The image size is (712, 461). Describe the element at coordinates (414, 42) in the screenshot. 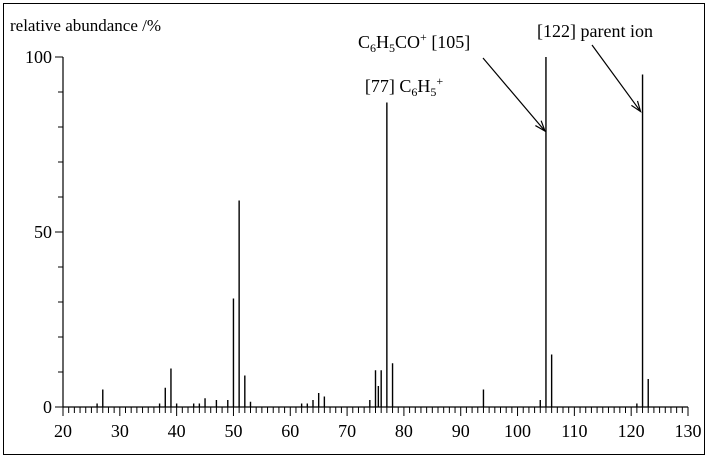

I see `annotation-a105: C6H5CO+ [105]` at that location.